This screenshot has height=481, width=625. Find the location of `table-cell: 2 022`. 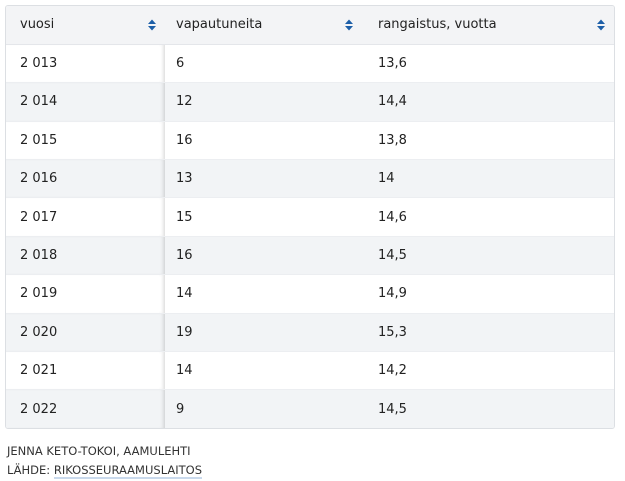

table-cell: 2 022 is located at coordinates (85, 409).